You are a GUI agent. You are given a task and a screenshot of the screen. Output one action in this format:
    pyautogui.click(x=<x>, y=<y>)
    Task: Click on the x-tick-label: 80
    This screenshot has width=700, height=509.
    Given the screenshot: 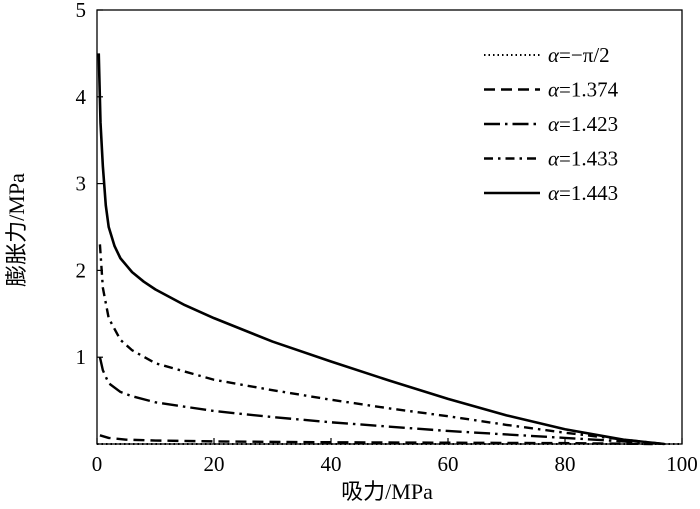 What is the action you would take?
    pyautogui.click(x=565, y=464)
    